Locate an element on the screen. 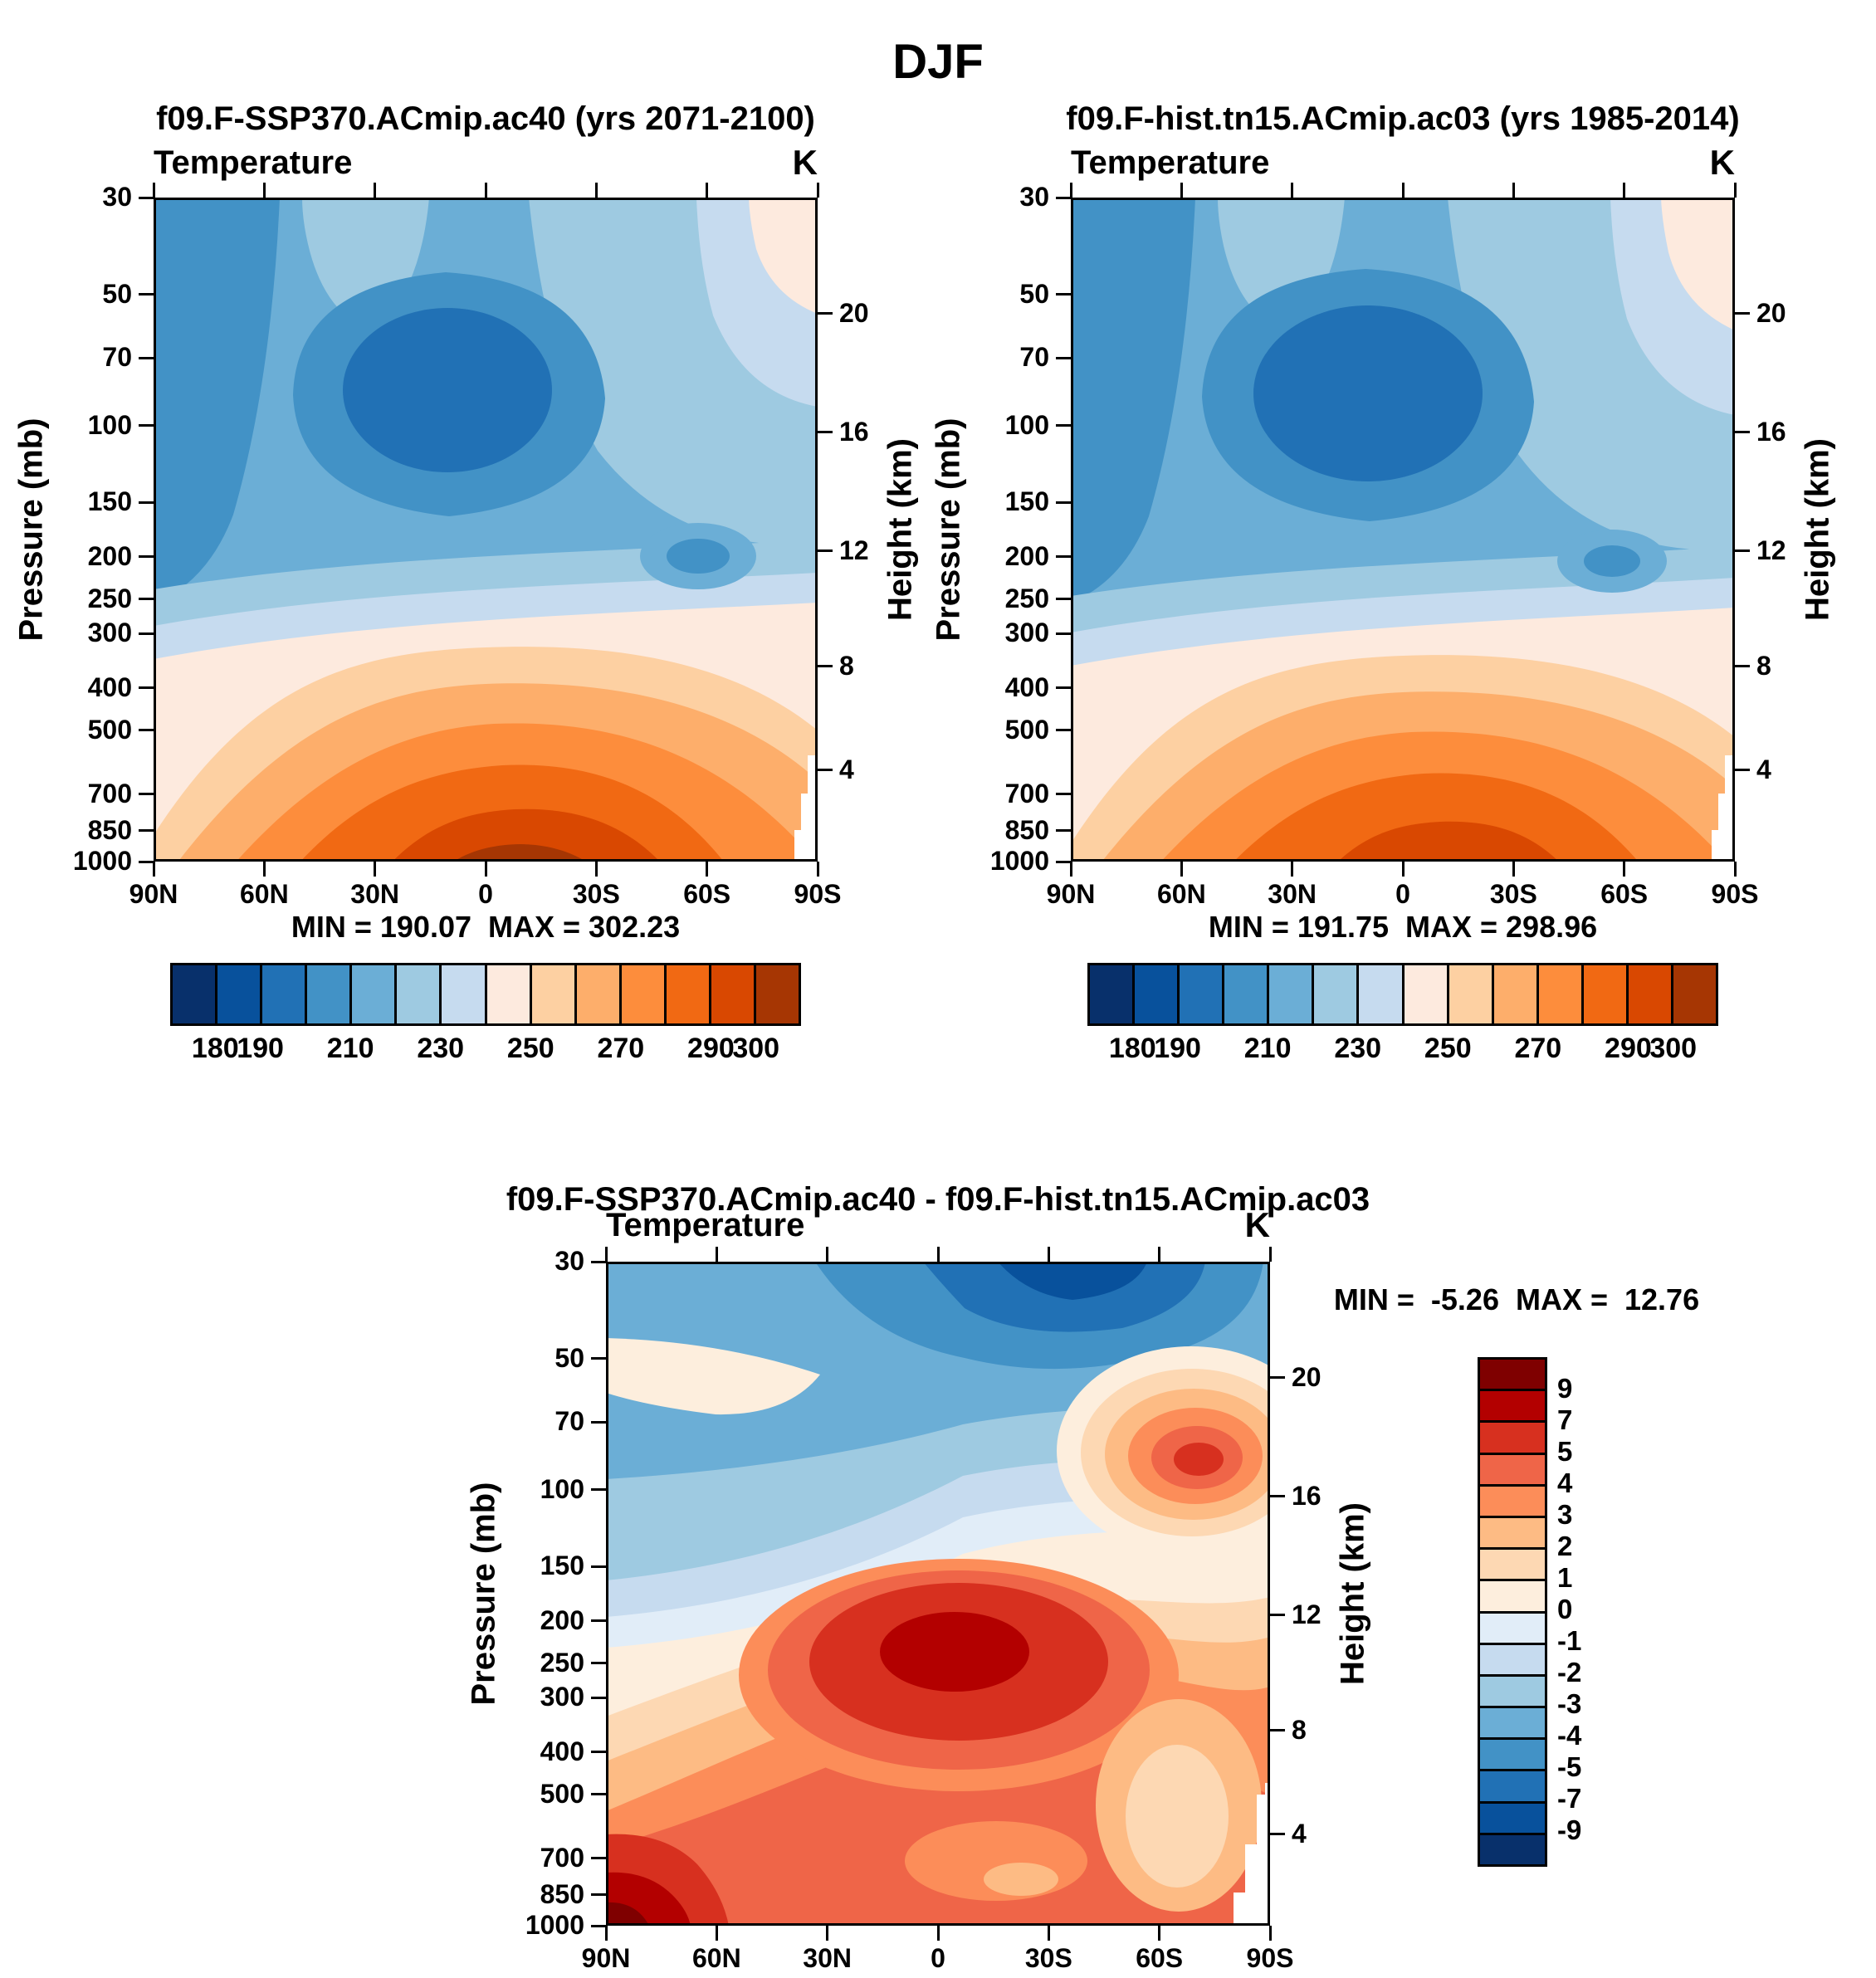 Image resolution: width=1876 pixels, height=1978 pixels. pressure-tick-label: 400 is located at coordinates (110, 687).